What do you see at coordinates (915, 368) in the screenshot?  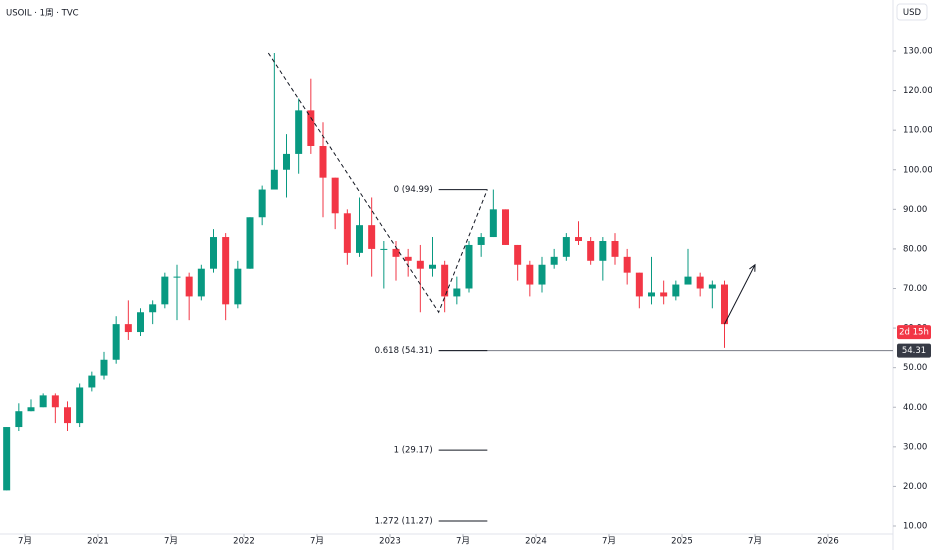 I see `y-tick-label: 50.00` at bounding box center [915, 368].